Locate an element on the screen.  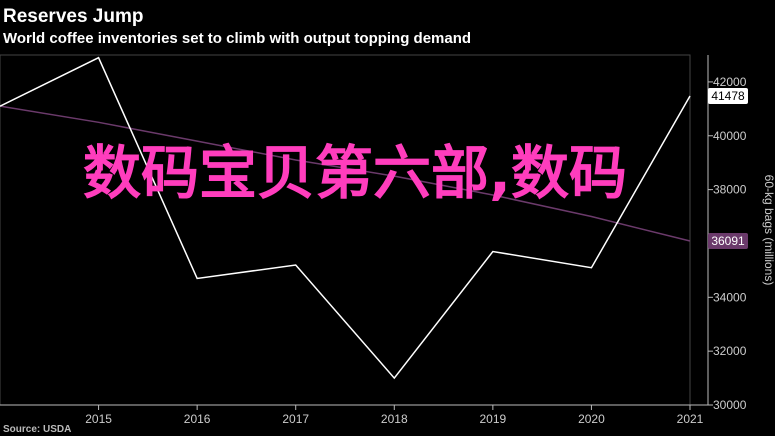
y-tick-label: 40000 is located at coordinates (730, 136).